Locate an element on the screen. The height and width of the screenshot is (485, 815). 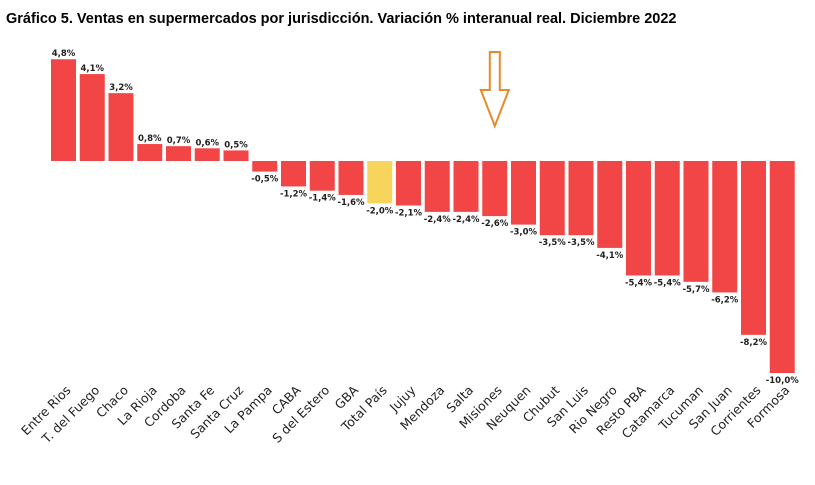
value-label-san-juan: -6,2% is located at coordinates (725, 300).